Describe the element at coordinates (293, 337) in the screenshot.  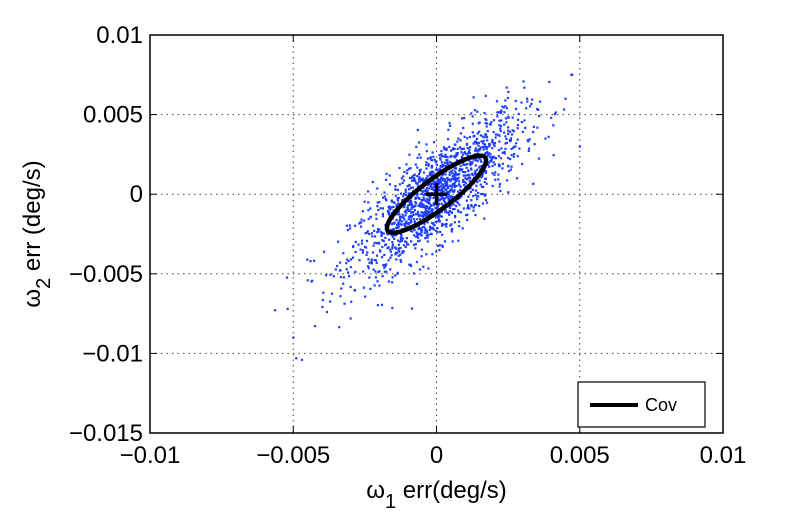
I see `data-point-outlier` at that location.